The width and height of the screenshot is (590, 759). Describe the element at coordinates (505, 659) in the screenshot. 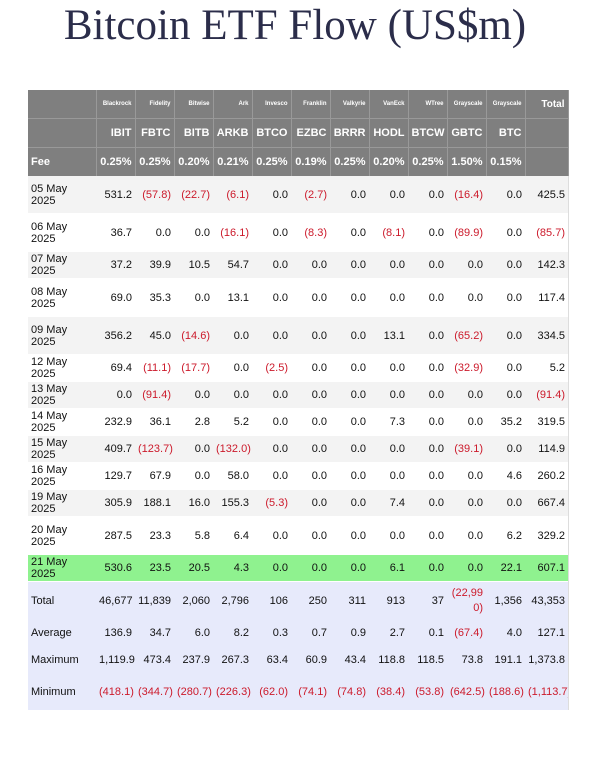

I see `summary-cell: 191.1` at that location.